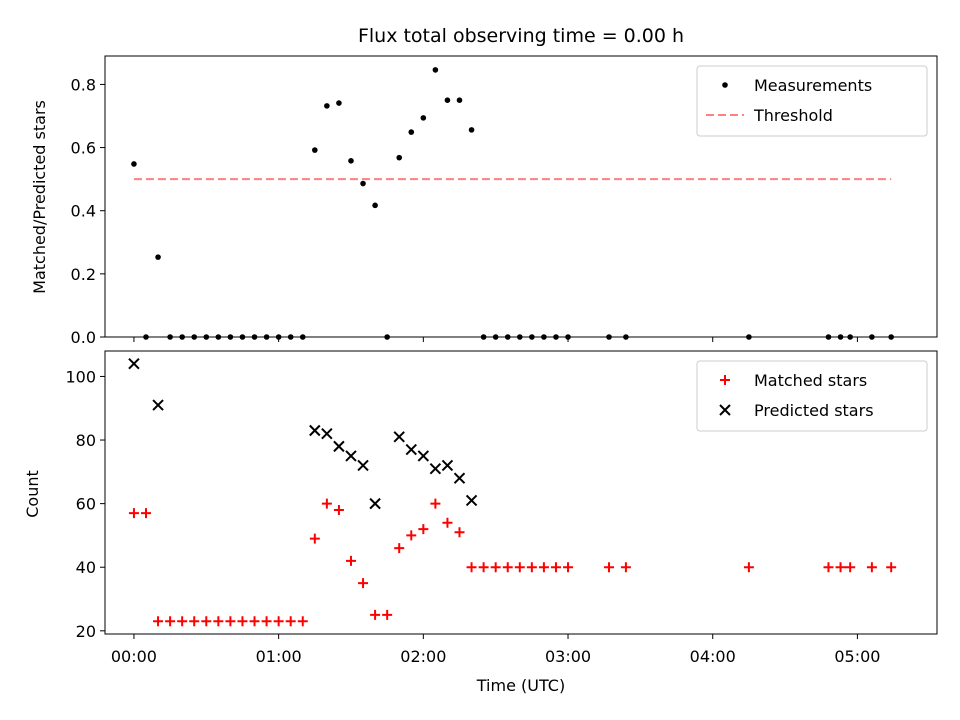 The image size is (960, 720). What do you see at coordinates (86, 631) in the screenshot?
I see `y-tick-label: 20` at bounding box center [86, 631].